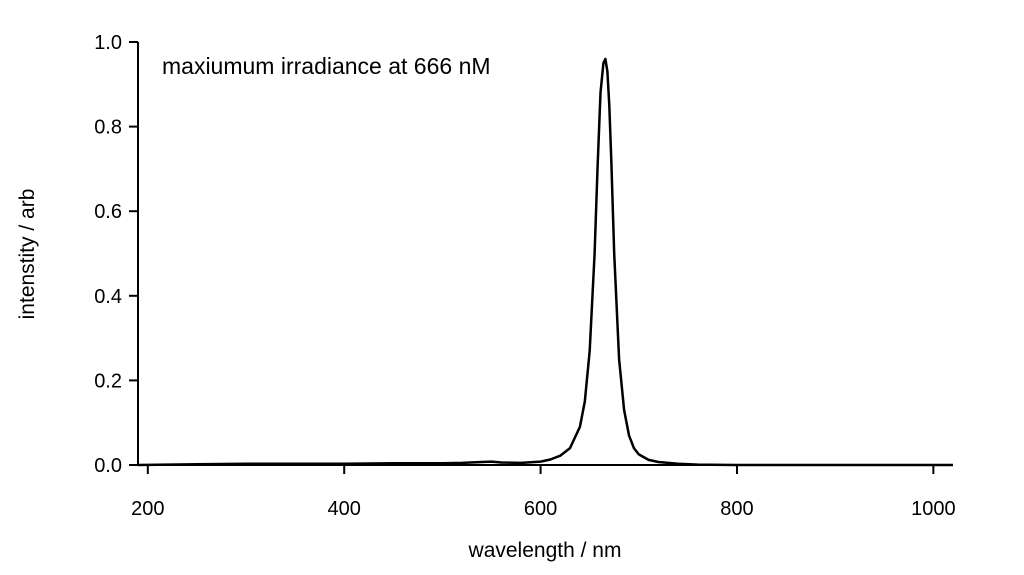 The image size is (1024, 575). What do you see at coordinates (540, 509) in the screenshot?
I see `x-tick-label: 600` at bounding box center [540, 509].